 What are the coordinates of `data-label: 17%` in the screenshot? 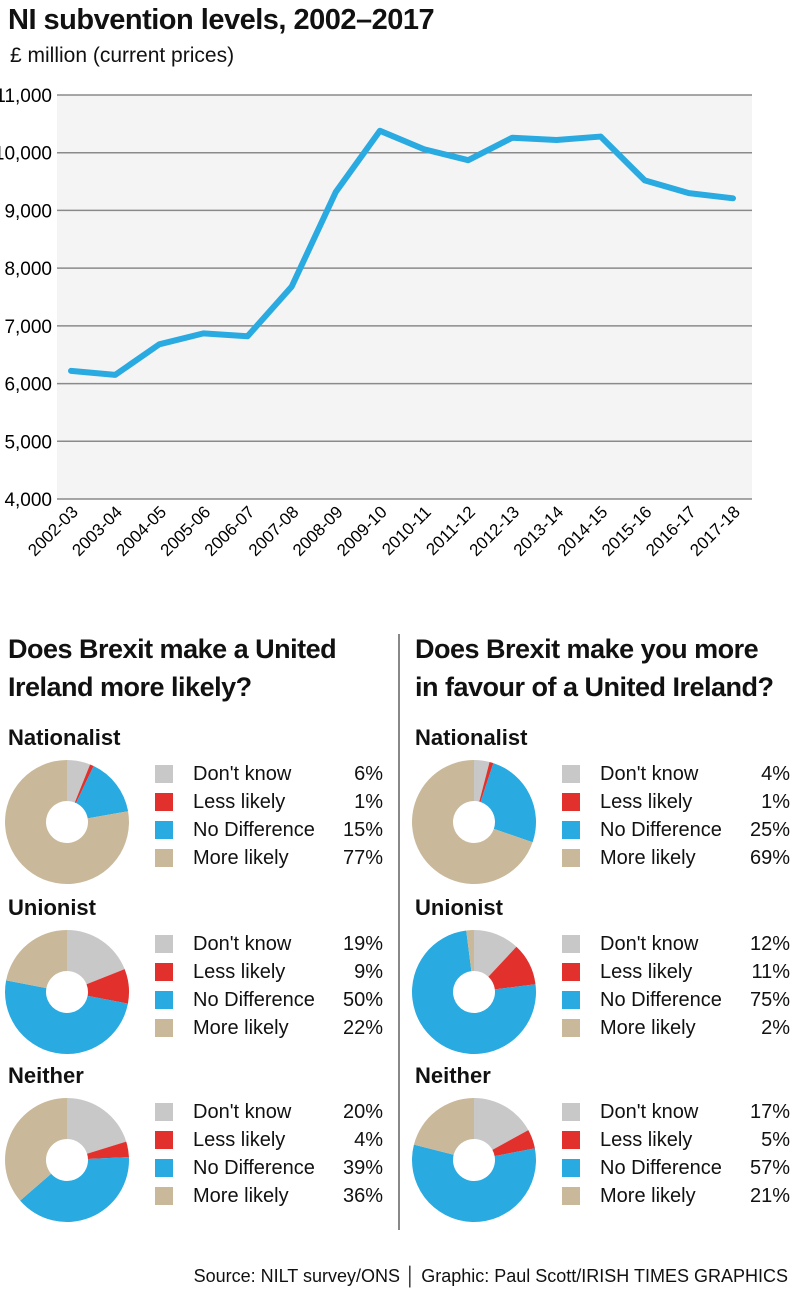 It's located at (769, 1112).